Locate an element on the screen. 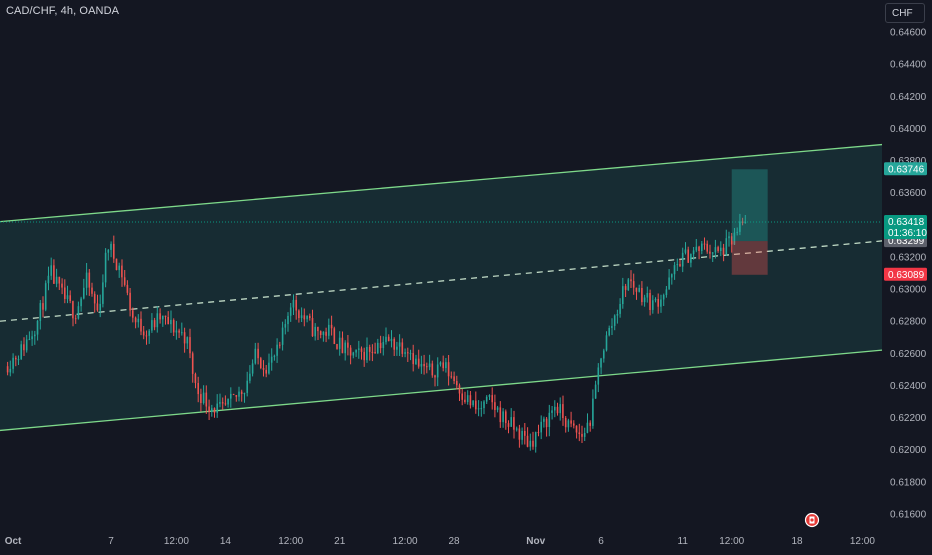 This screenshot has height=555, width=932. channel-middle-line is located at coordinates (441, 281).